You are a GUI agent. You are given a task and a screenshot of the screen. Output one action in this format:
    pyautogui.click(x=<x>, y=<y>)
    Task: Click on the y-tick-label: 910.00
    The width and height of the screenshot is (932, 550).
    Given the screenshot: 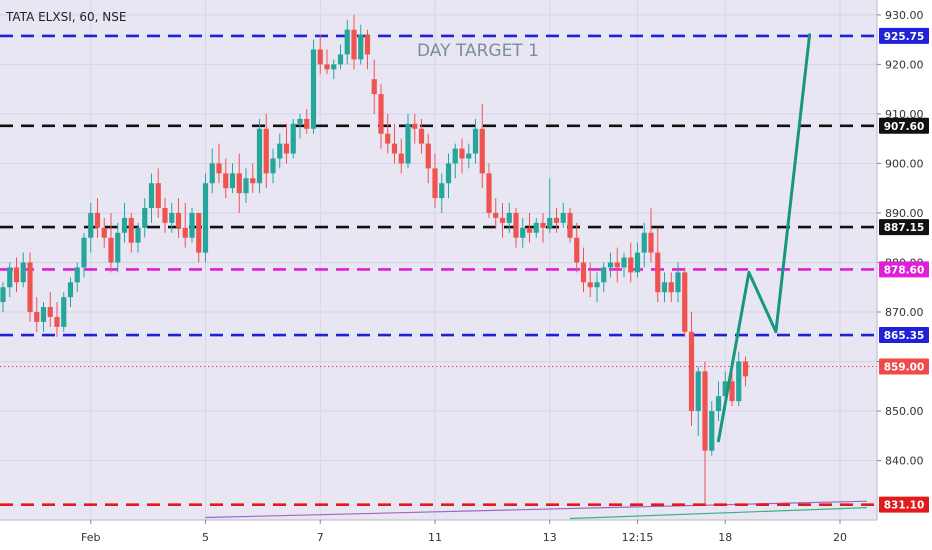 What is the action you would take?
    pyautogui.click(x=904, y=114)
    